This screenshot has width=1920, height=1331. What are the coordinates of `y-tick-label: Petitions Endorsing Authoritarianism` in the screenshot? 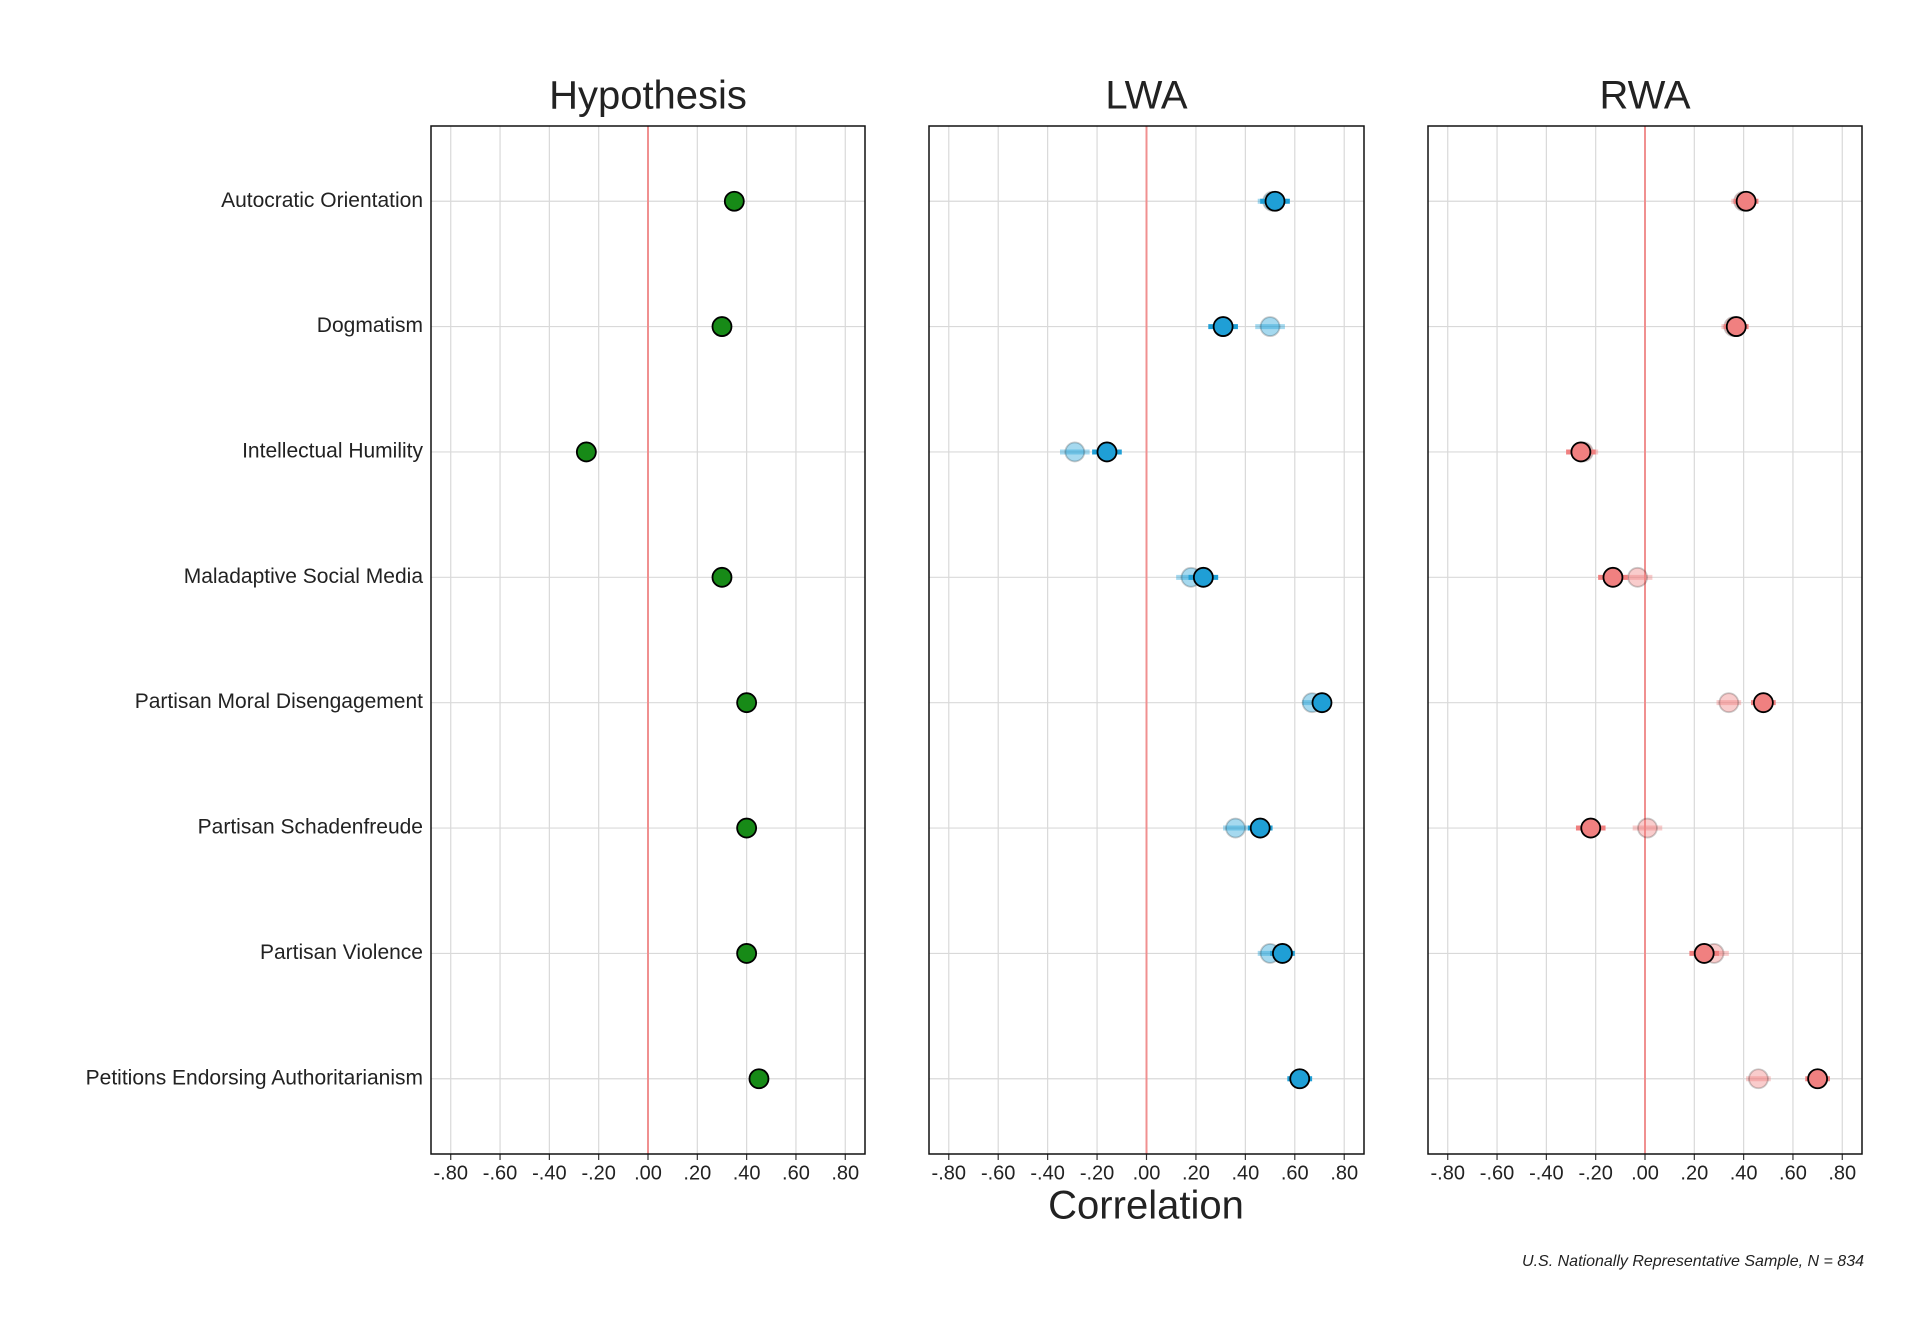 It's located at (254, 1077).